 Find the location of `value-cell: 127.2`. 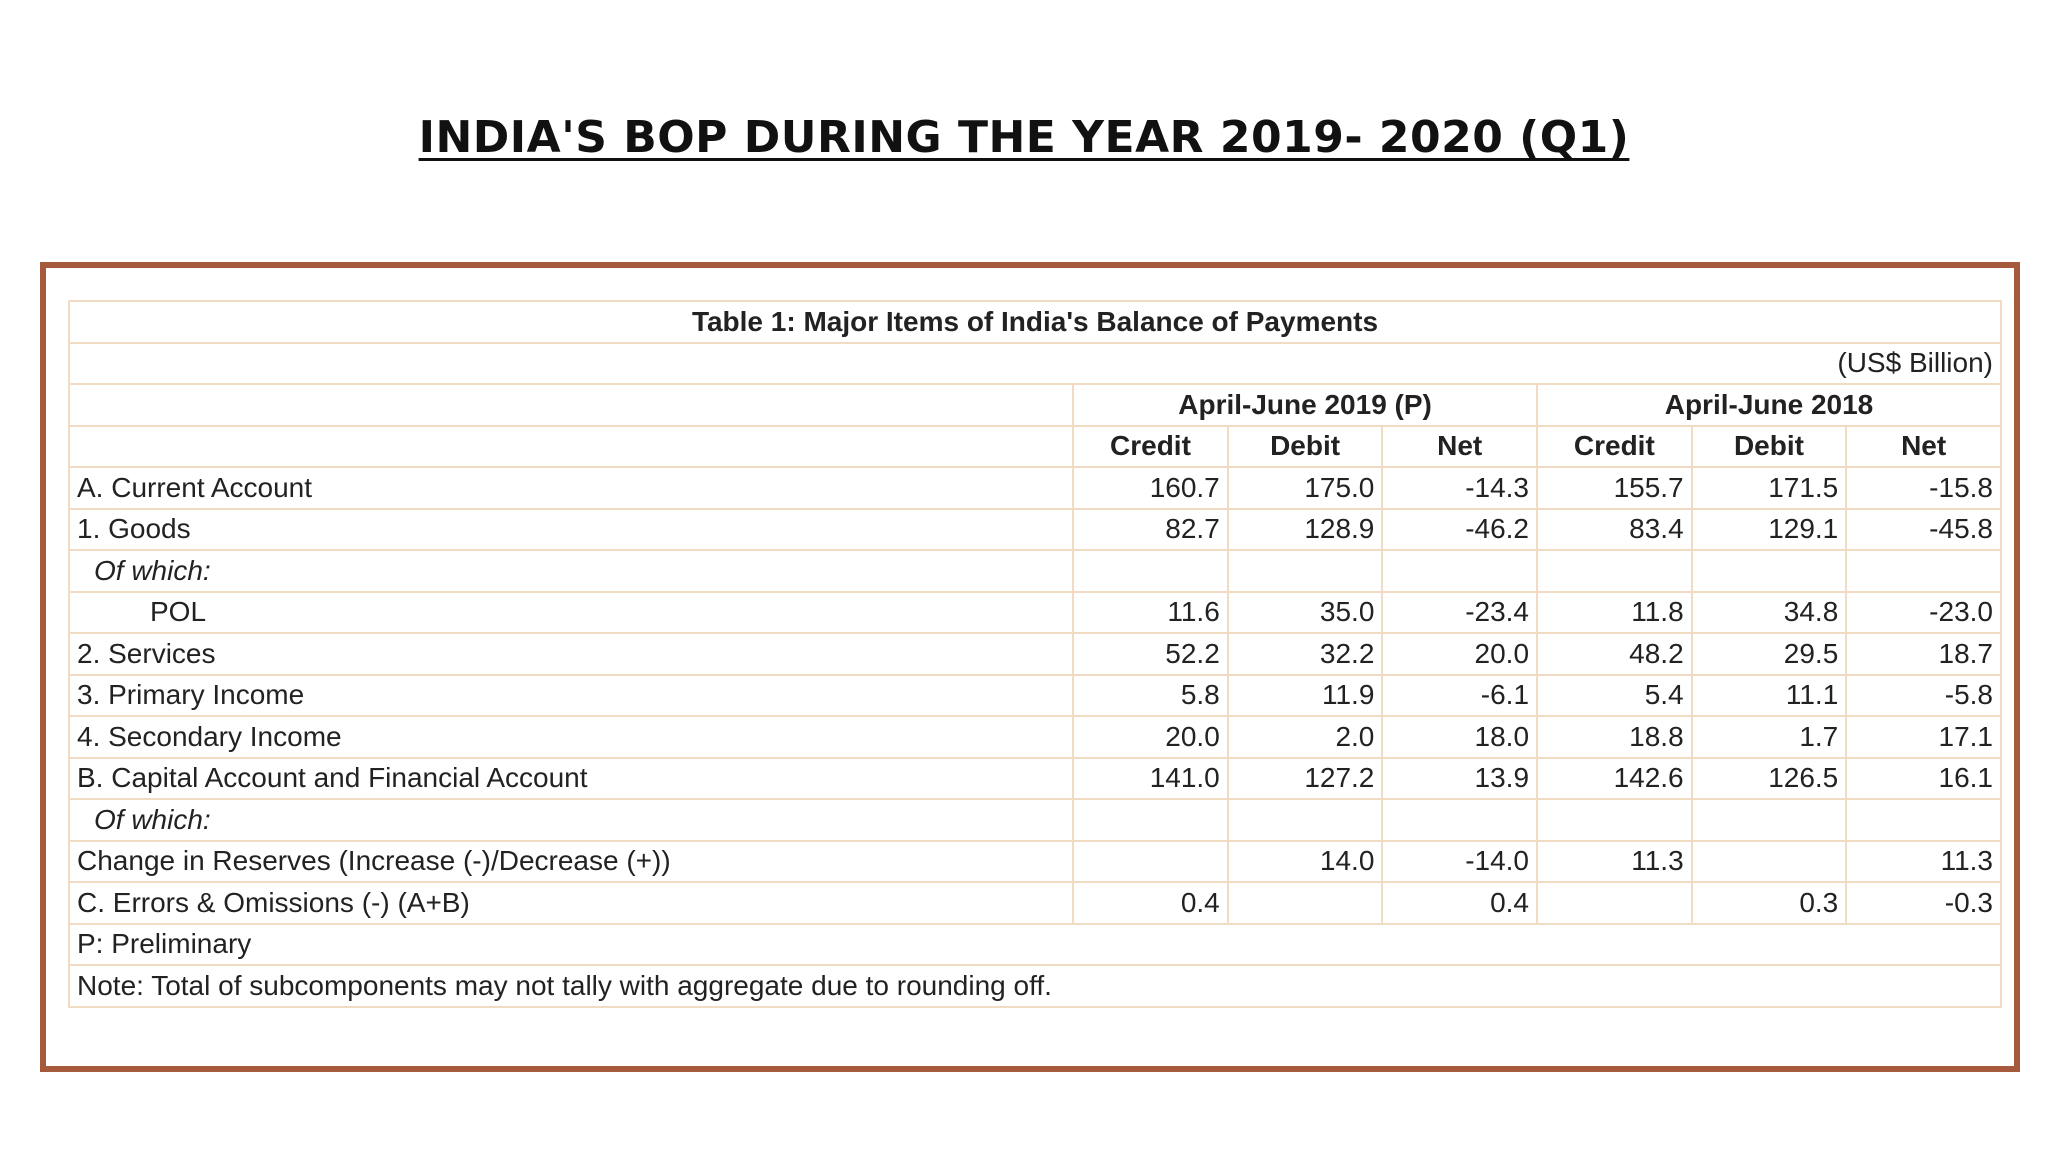

value-cell: 127.2 is located at coordinates (1305, 778).